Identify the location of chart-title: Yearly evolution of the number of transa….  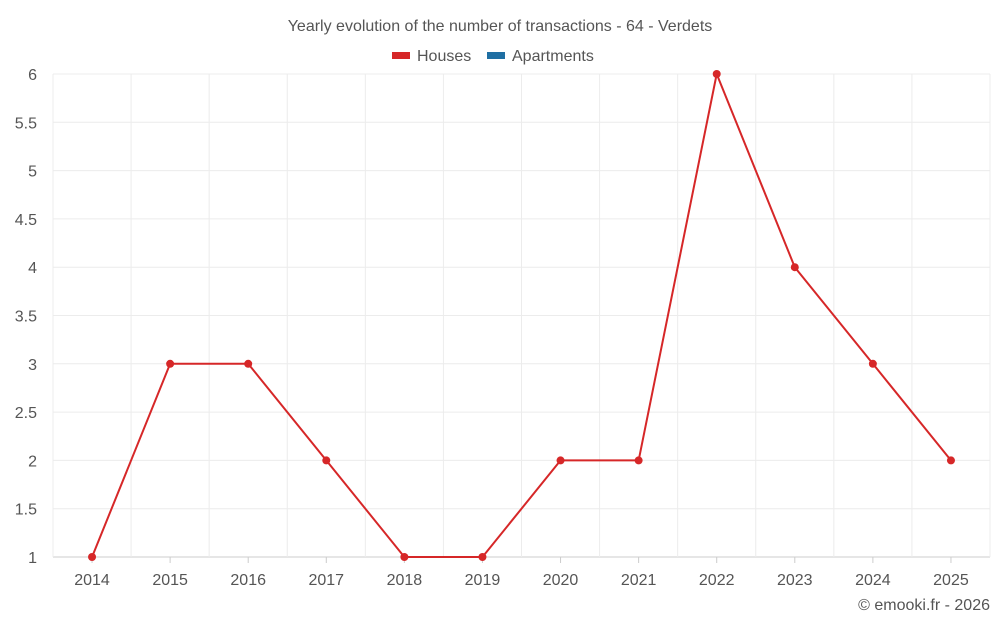
(500, 26).